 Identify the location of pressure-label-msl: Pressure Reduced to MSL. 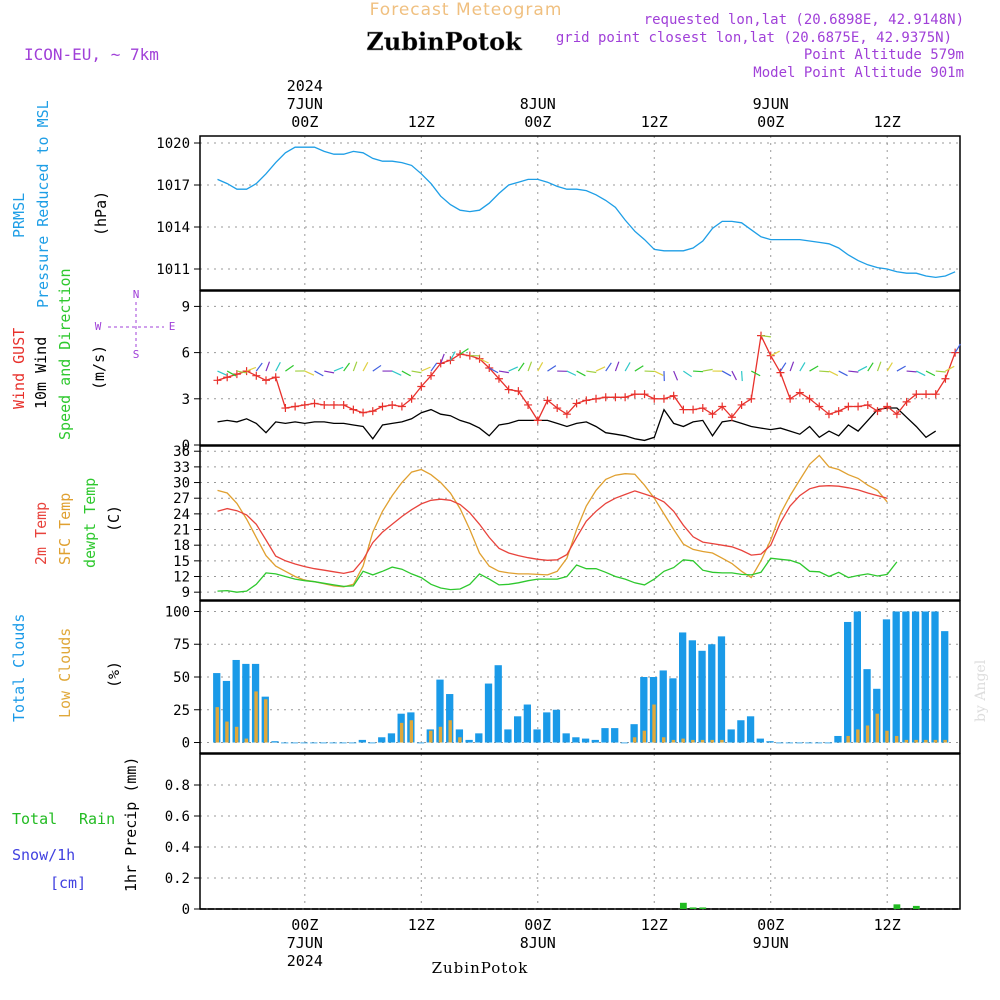
(43, 204).